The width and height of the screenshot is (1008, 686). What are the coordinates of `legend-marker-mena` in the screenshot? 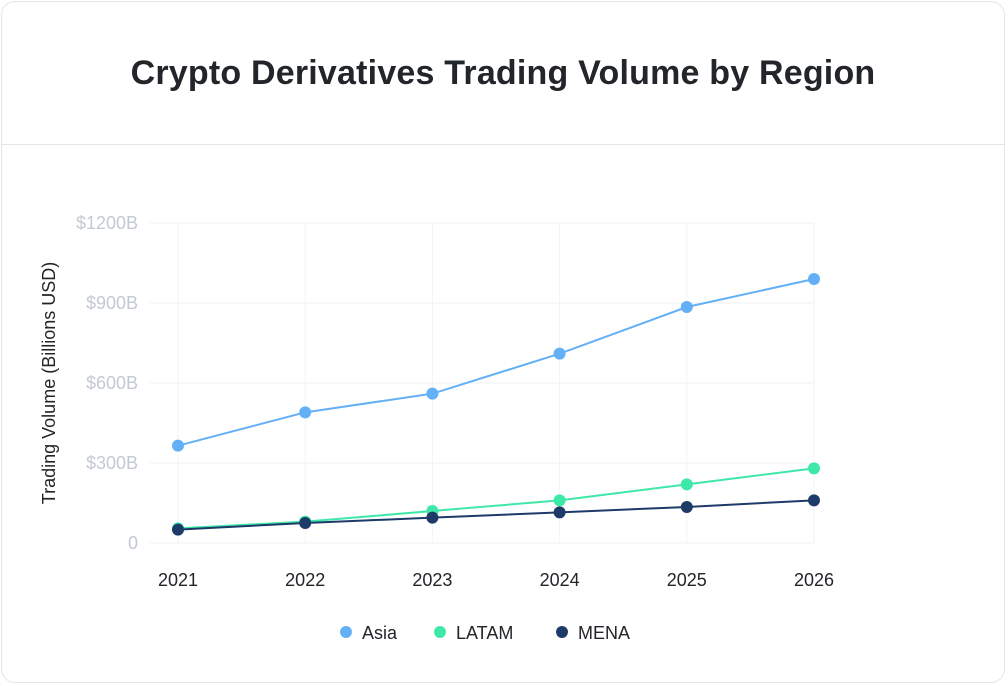 It's located at (562, 632).